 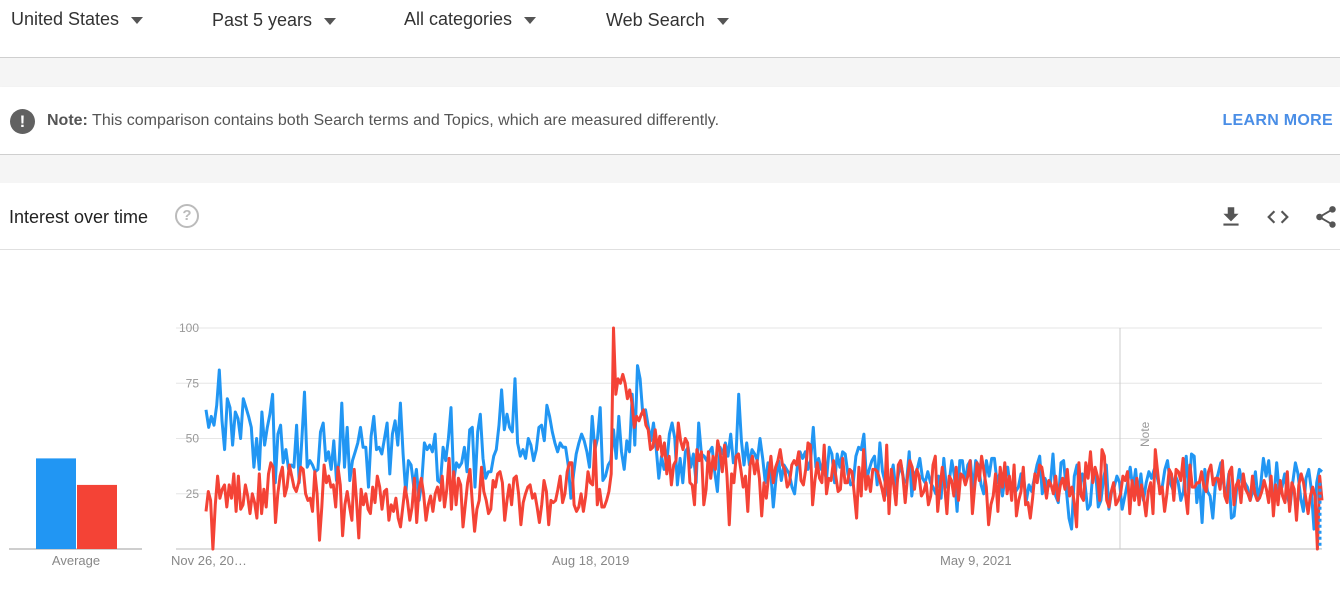 I want to click on average-label: Average, so click(x=76, y=560).